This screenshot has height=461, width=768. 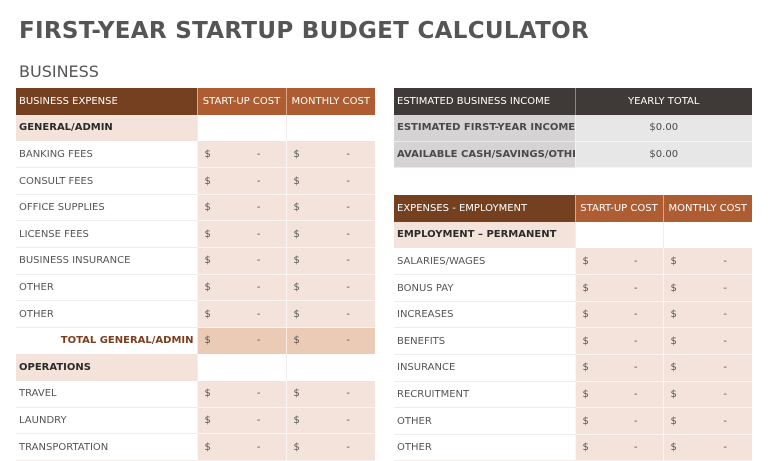 What do you see at coordinates (106, 155) in the screenshot?
I see `row-label: BANKING FEES` at bounding box center [106, 155].